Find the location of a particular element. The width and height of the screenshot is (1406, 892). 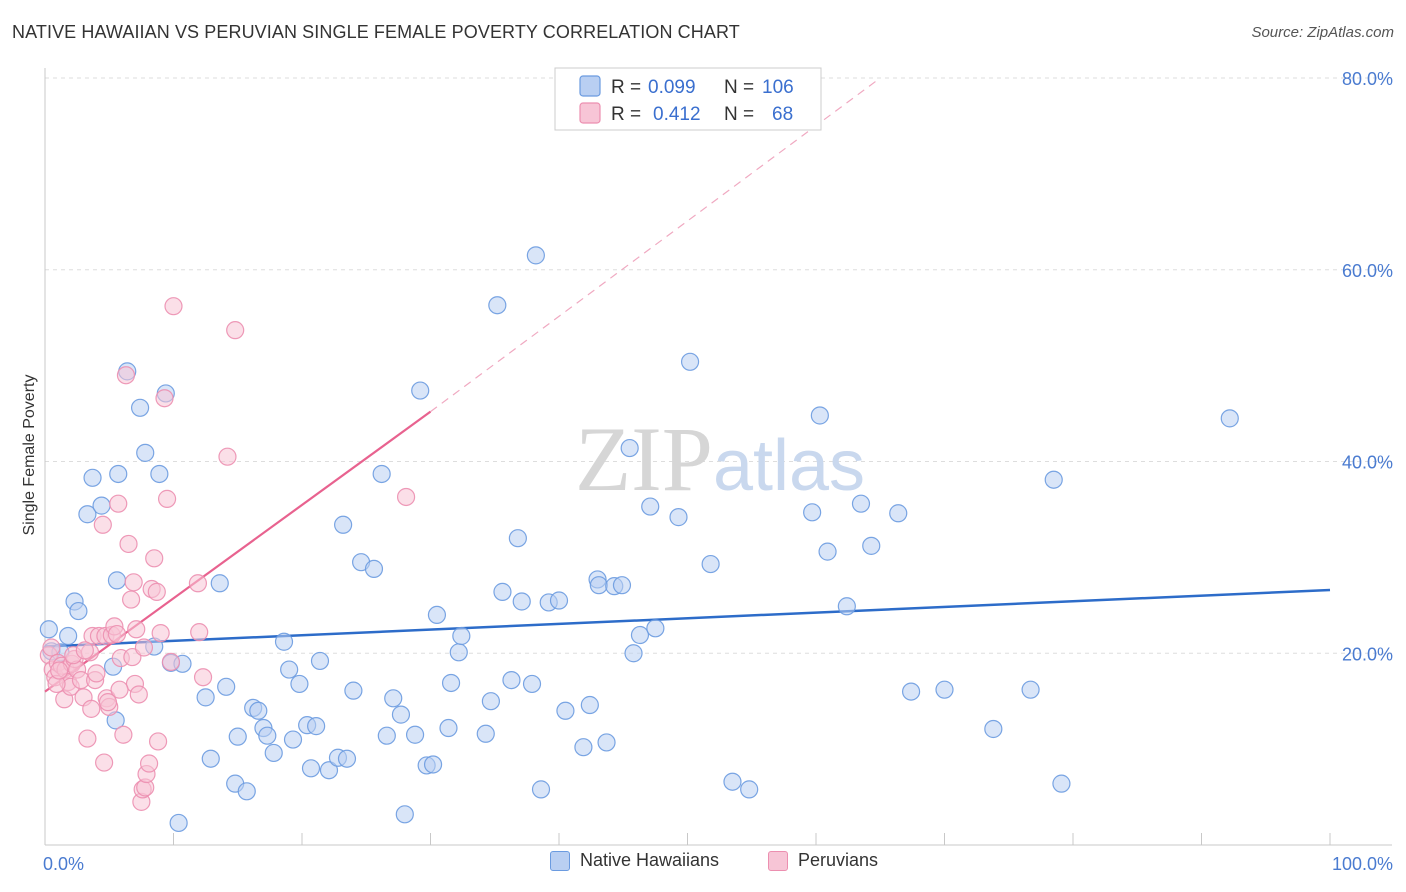

legend-item-peruvians: Peruvians is located at coordinates (823, 860).